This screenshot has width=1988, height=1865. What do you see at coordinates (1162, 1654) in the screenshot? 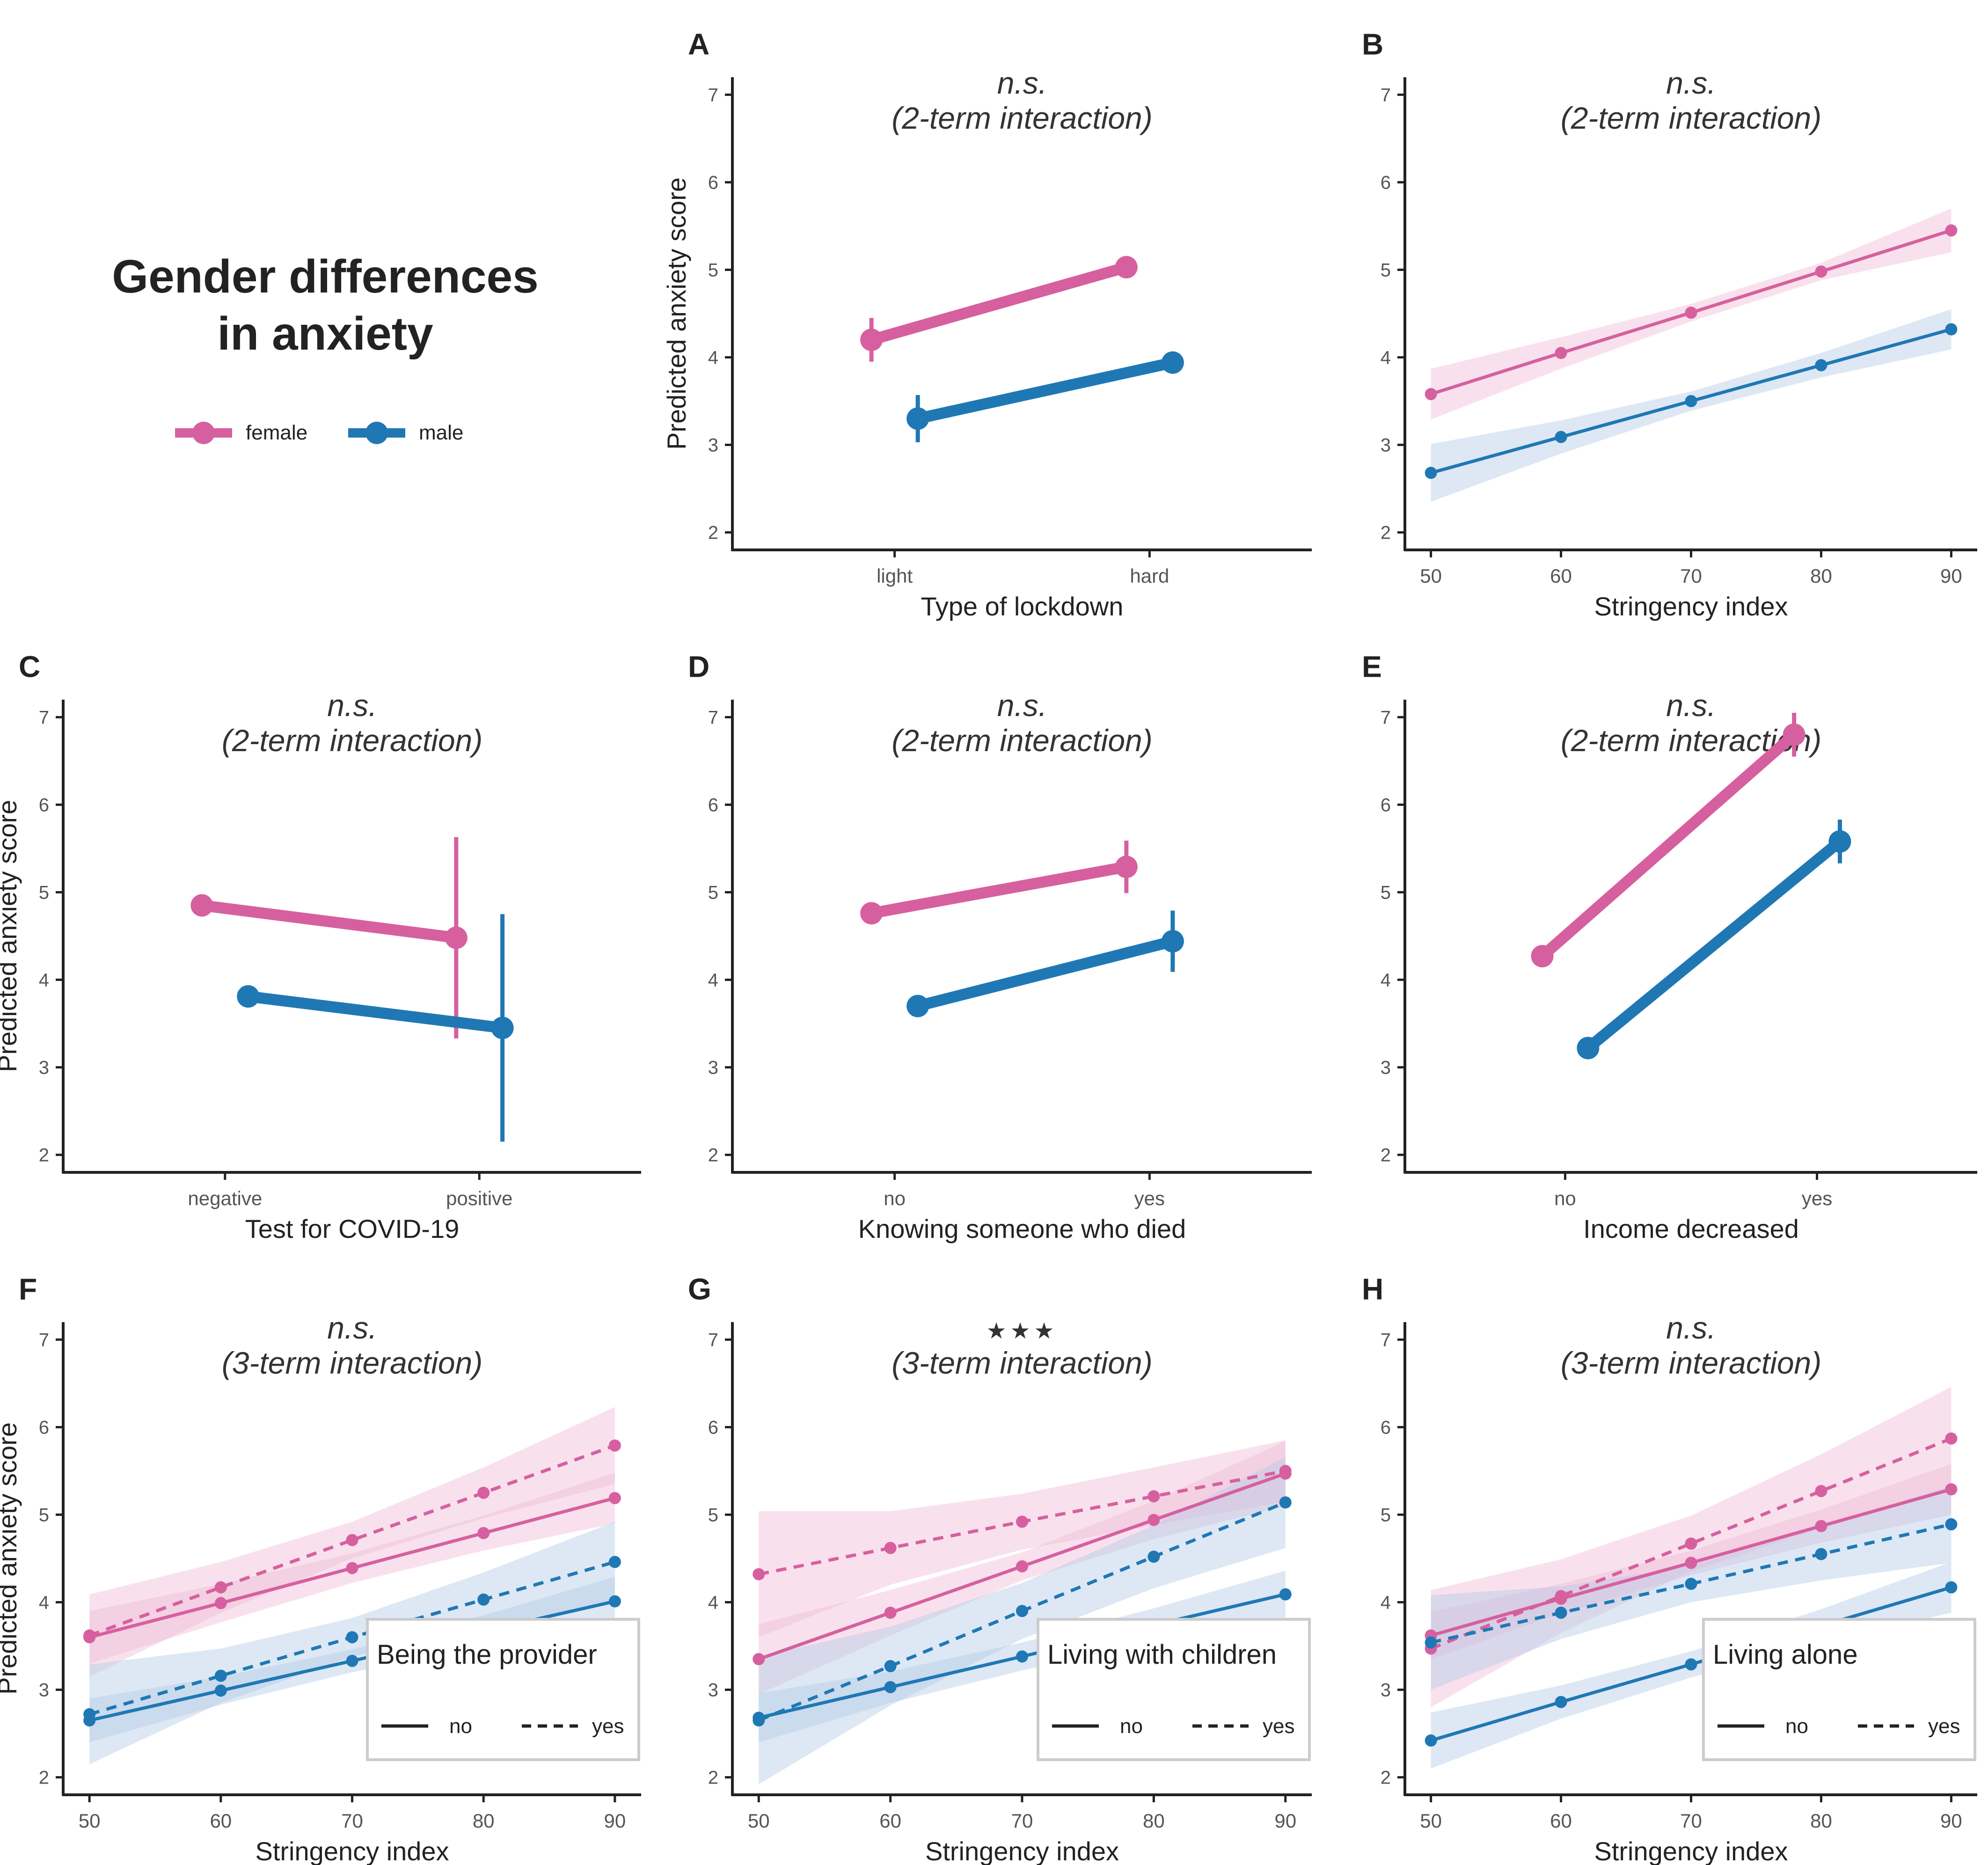
I see `moderator-legend-title-g: Living with children` at bounding box center [1162, 1654].